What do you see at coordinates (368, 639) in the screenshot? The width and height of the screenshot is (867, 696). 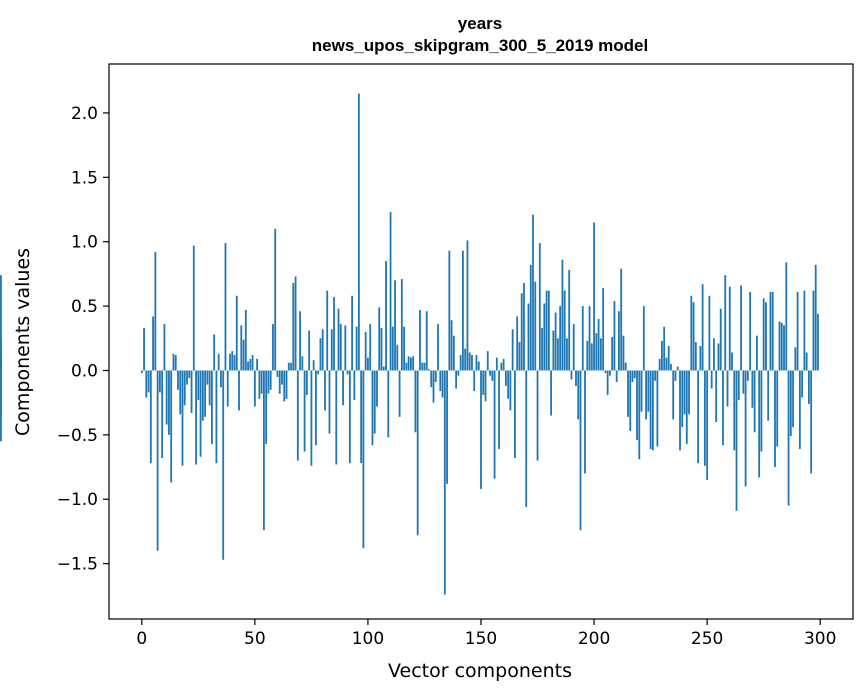 I see `x-tick-label: 100` at bounding box center [368, 639].